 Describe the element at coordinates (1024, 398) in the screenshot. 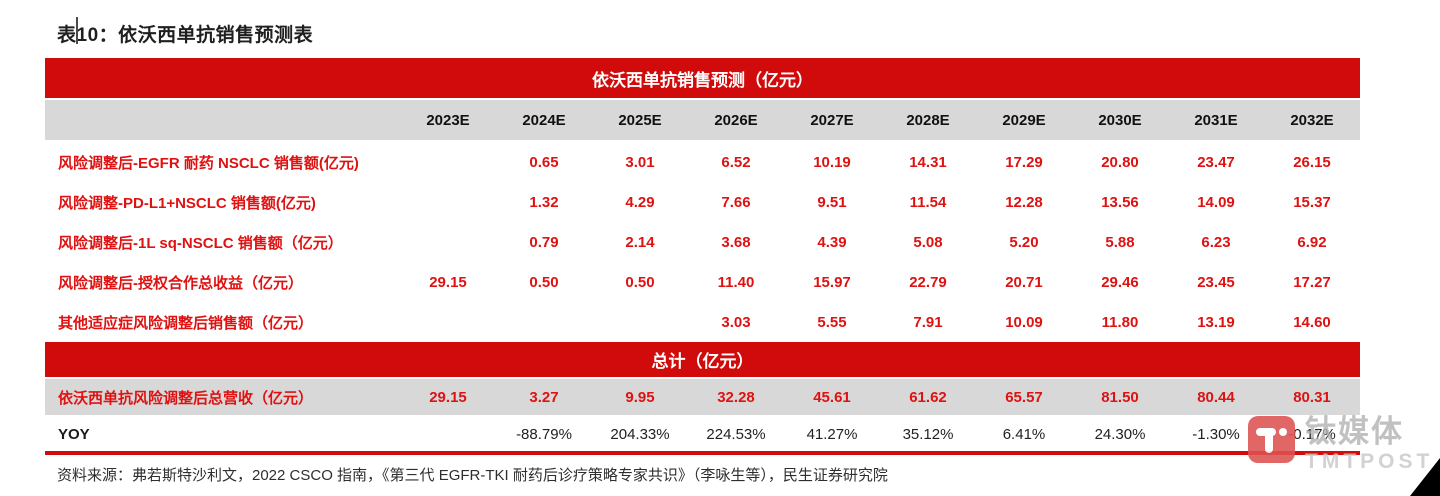

I see `value-cell: 65.57` at that location.